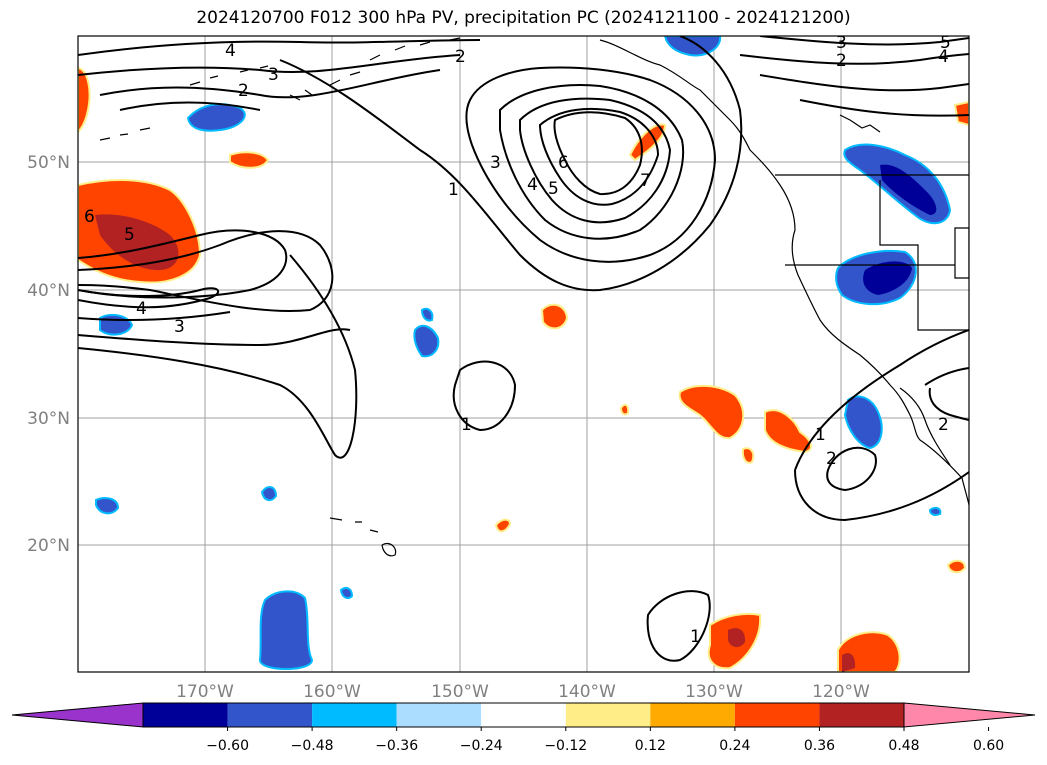 This screenshot has height=765, width=1047. I want to click on lat-label: 50°N, so click(48, 163).